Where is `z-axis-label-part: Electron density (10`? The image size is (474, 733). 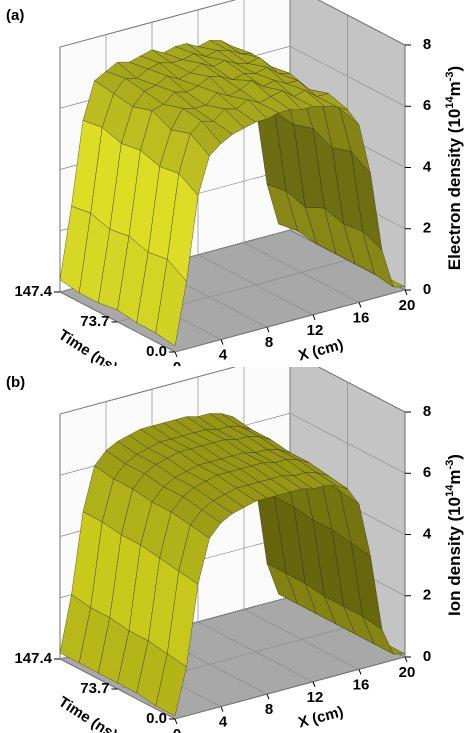 z-axis-label-part: Electron density (10 is located at coordinates (454, 190).